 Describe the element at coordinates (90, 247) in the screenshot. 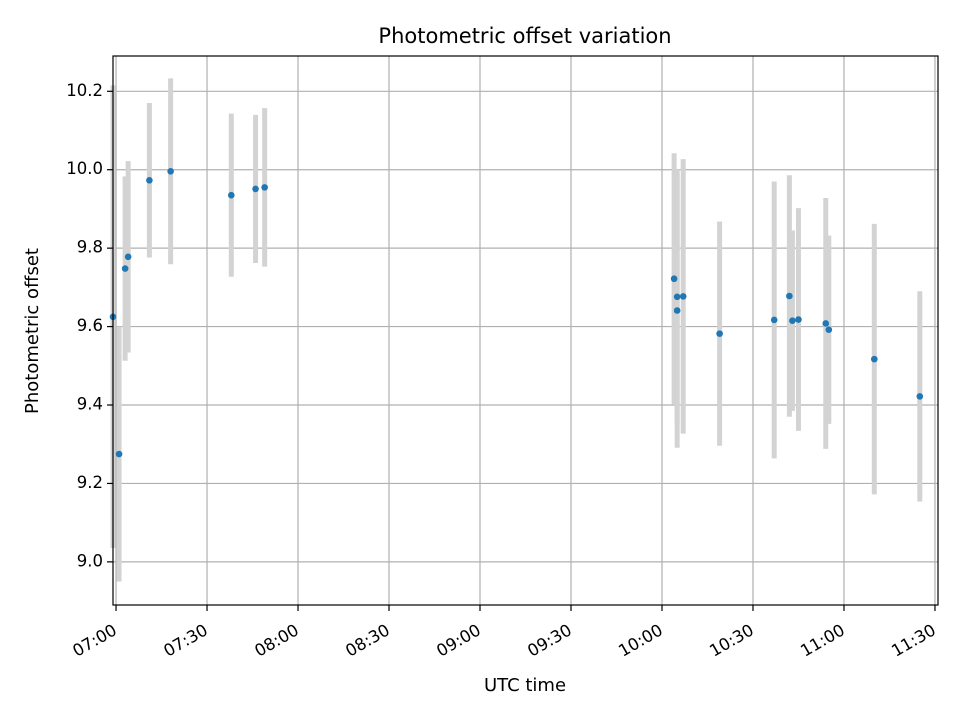

I see `y-tick-label: 9.8` at that location.